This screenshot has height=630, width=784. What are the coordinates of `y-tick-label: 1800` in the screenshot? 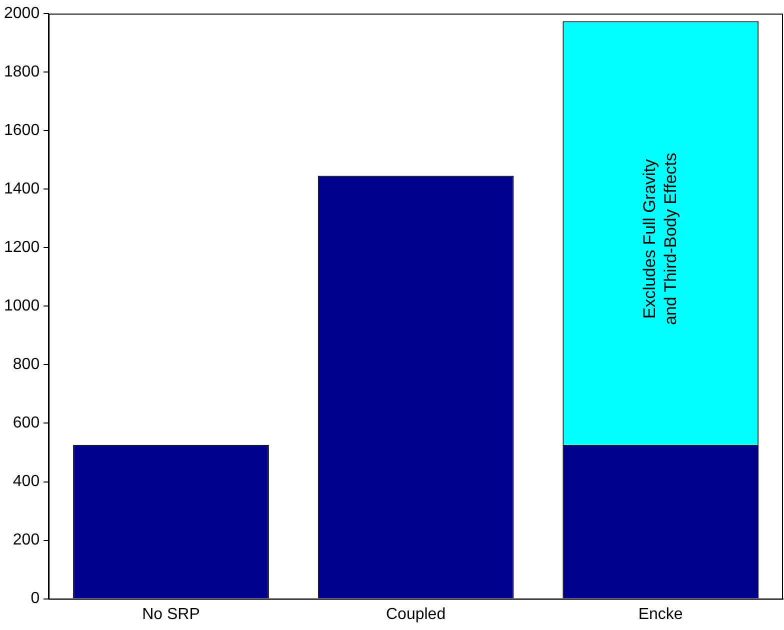 It's located at (22, 72).